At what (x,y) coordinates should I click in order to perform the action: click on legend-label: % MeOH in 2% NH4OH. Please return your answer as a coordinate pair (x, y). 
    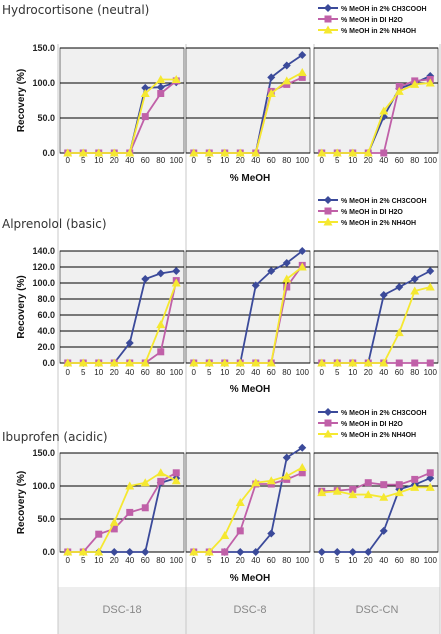
    Looking at the image, I should click on (378, 435).